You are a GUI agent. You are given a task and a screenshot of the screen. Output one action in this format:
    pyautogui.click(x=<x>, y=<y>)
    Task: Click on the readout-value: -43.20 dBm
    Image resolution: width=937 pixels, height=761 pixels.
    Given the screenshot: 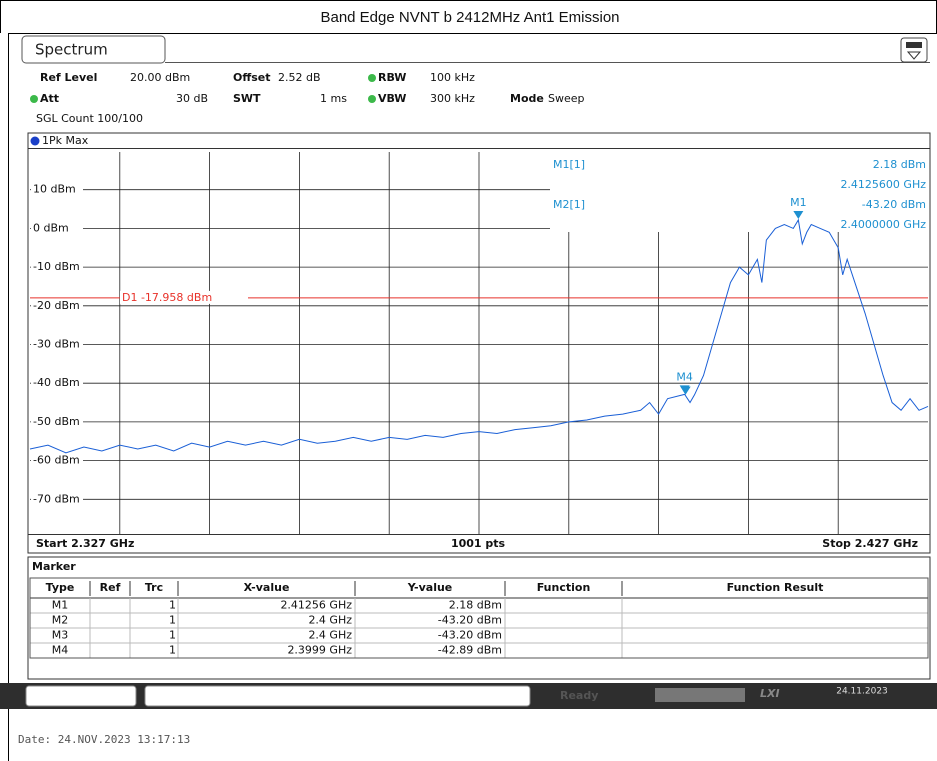 What is the action you would take?
    pyautogui.click(x=894, y=204)
    